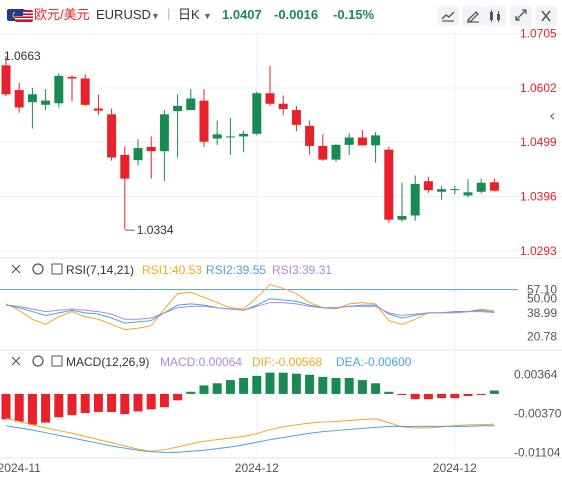 Image resolution: width=562 pixels, height=481 pixels. What do you see at coordinates (302, 270) in the screenshot?
I see `rsi-legend-label: RSI3:39.31` at bounding box center [302, 270].